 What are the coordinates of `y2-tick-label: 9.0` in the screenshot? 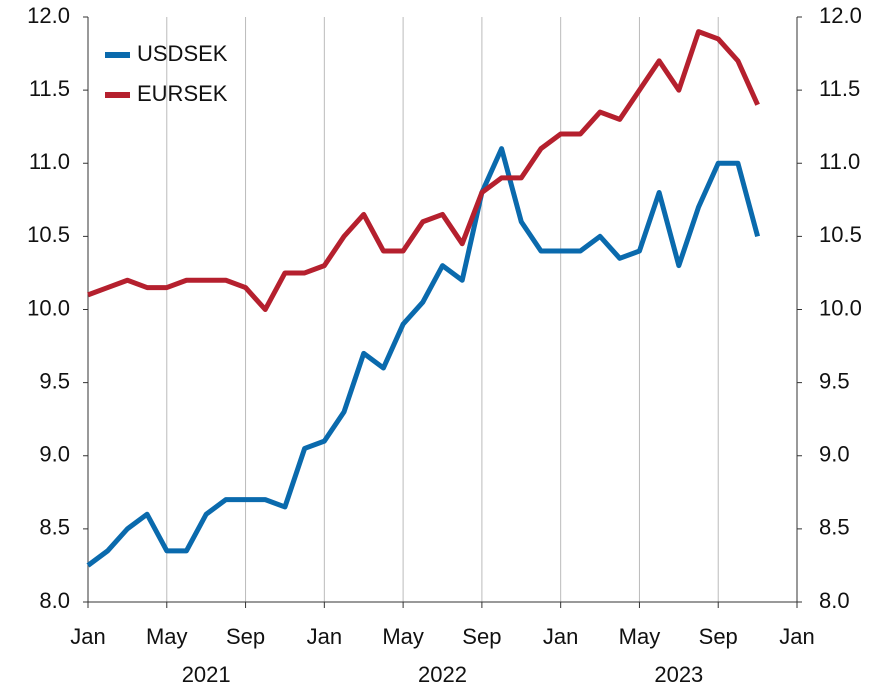 It's located at (834, 454).